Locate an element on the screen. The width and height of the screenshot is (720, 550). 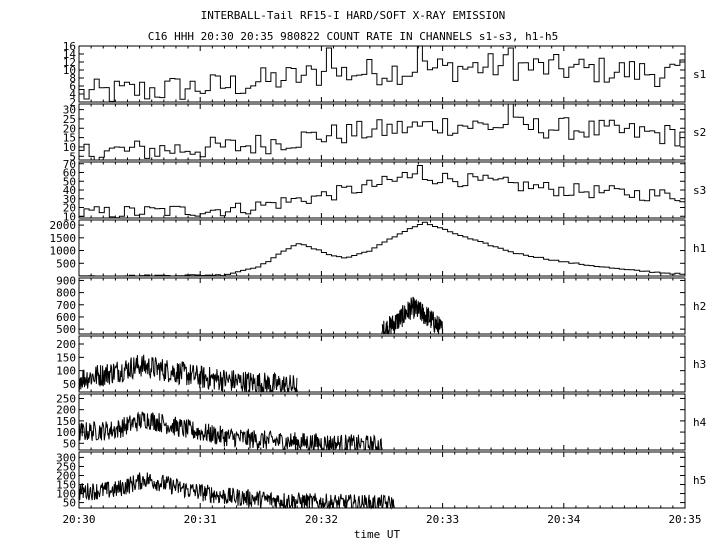
x-tick-label: 20:35 is located at coordinates (684, 519).